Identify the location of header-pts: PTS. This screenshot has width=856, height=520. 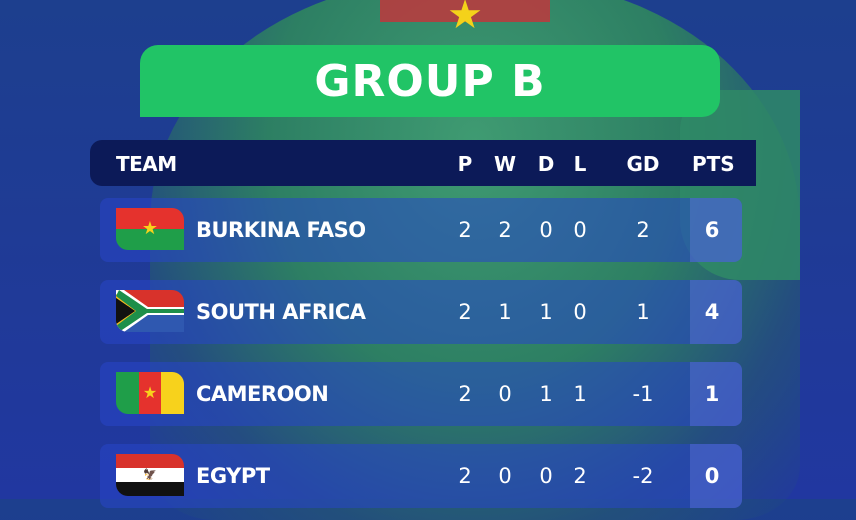
(713, 164).